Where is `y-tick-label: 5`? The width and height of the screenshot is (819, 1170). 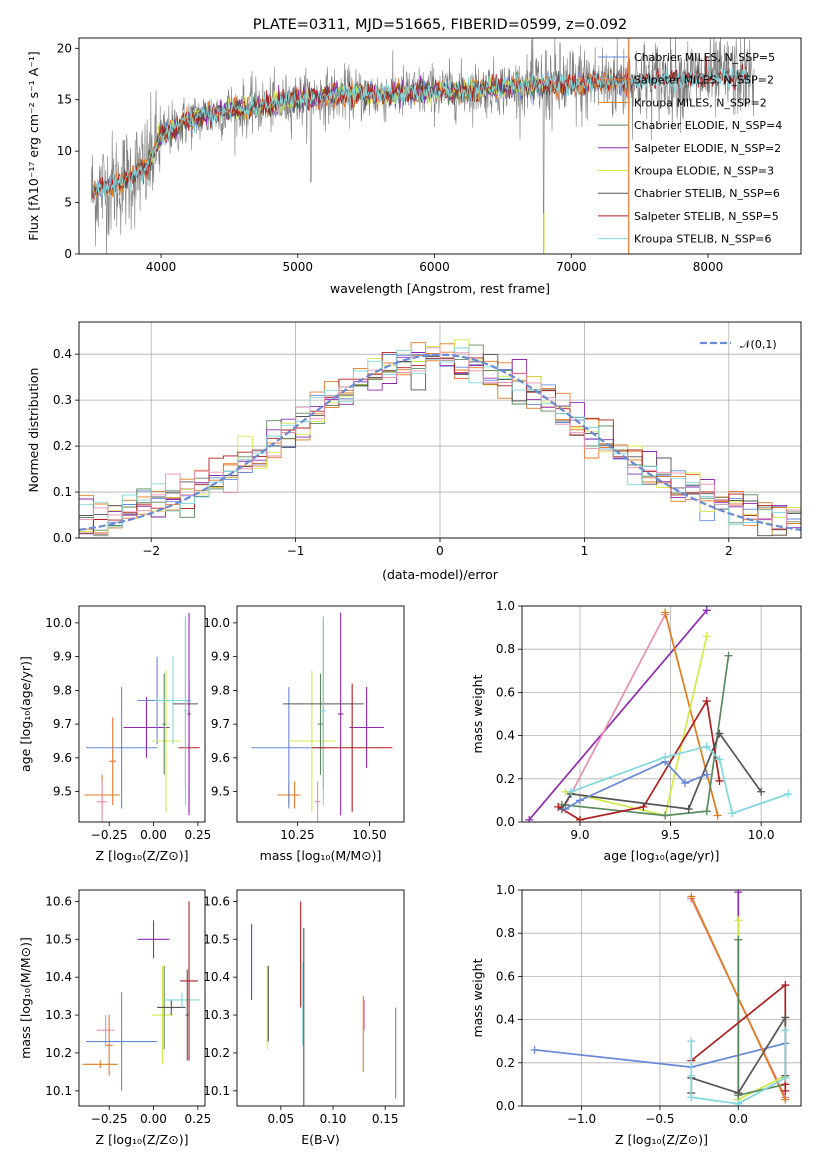 y-tick-label: 5 is located at coordinates (68, 203).